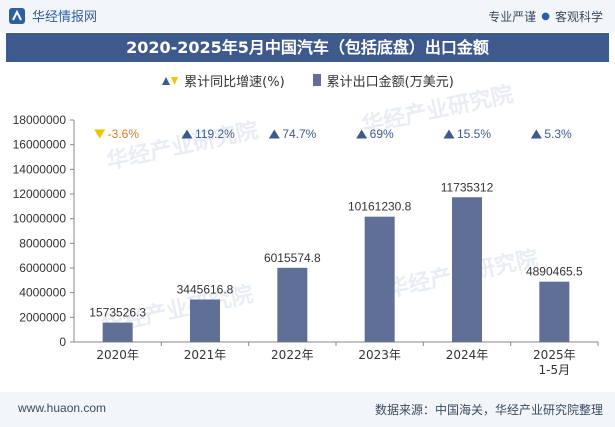 This screenshot has height=427, width=615. I want to click on y-tick-label: 12000000, so click(40, 194).